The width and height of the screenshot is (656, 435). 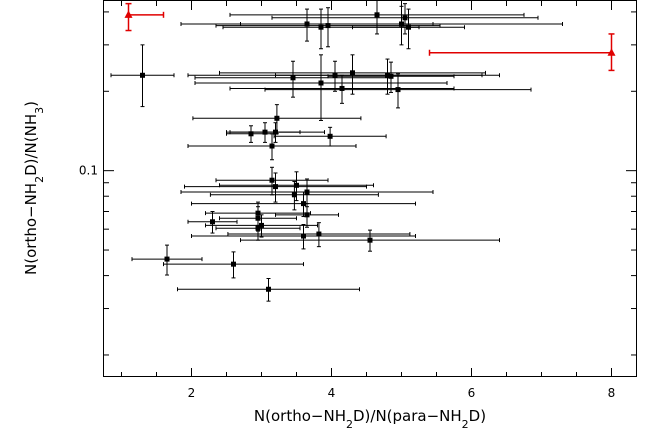 What do you see at coordinates (612, 393) in the screenshot?
I see `x-tick-label: 8` at bounding box center [612, 393].